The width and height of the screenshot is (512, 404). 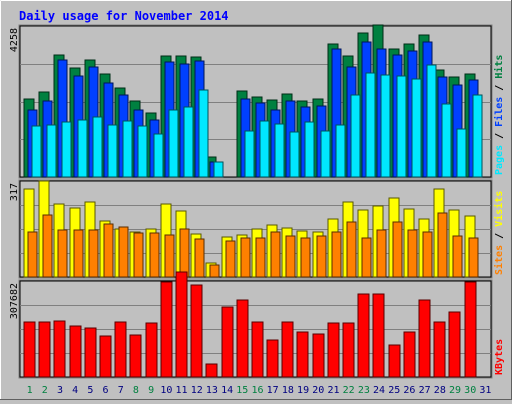 I want to click on x-tick-label-day-11: 11, so click(x=182, y=390).